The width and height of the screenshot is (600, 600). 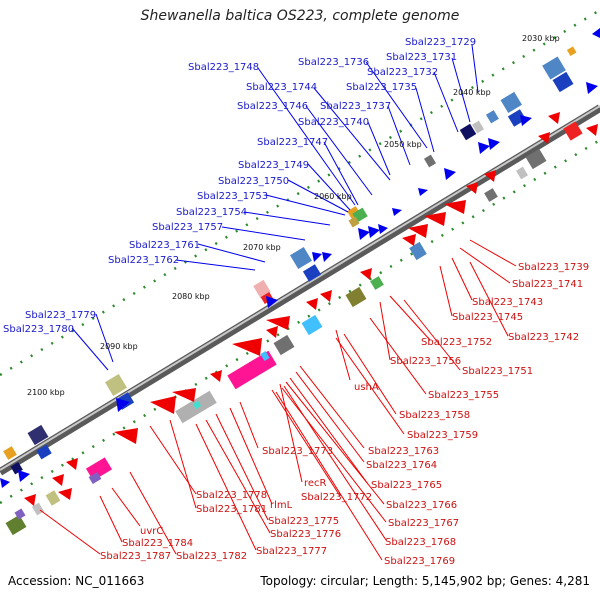 I want to click on gene-label: Sbal223_1731, so click(x=421, y=57).